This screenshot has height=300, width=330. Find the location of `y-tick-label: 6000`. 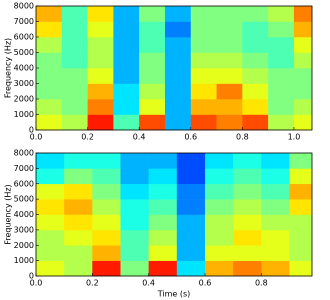

y-tick-label: 6000 is located at coordinates (24, 183).